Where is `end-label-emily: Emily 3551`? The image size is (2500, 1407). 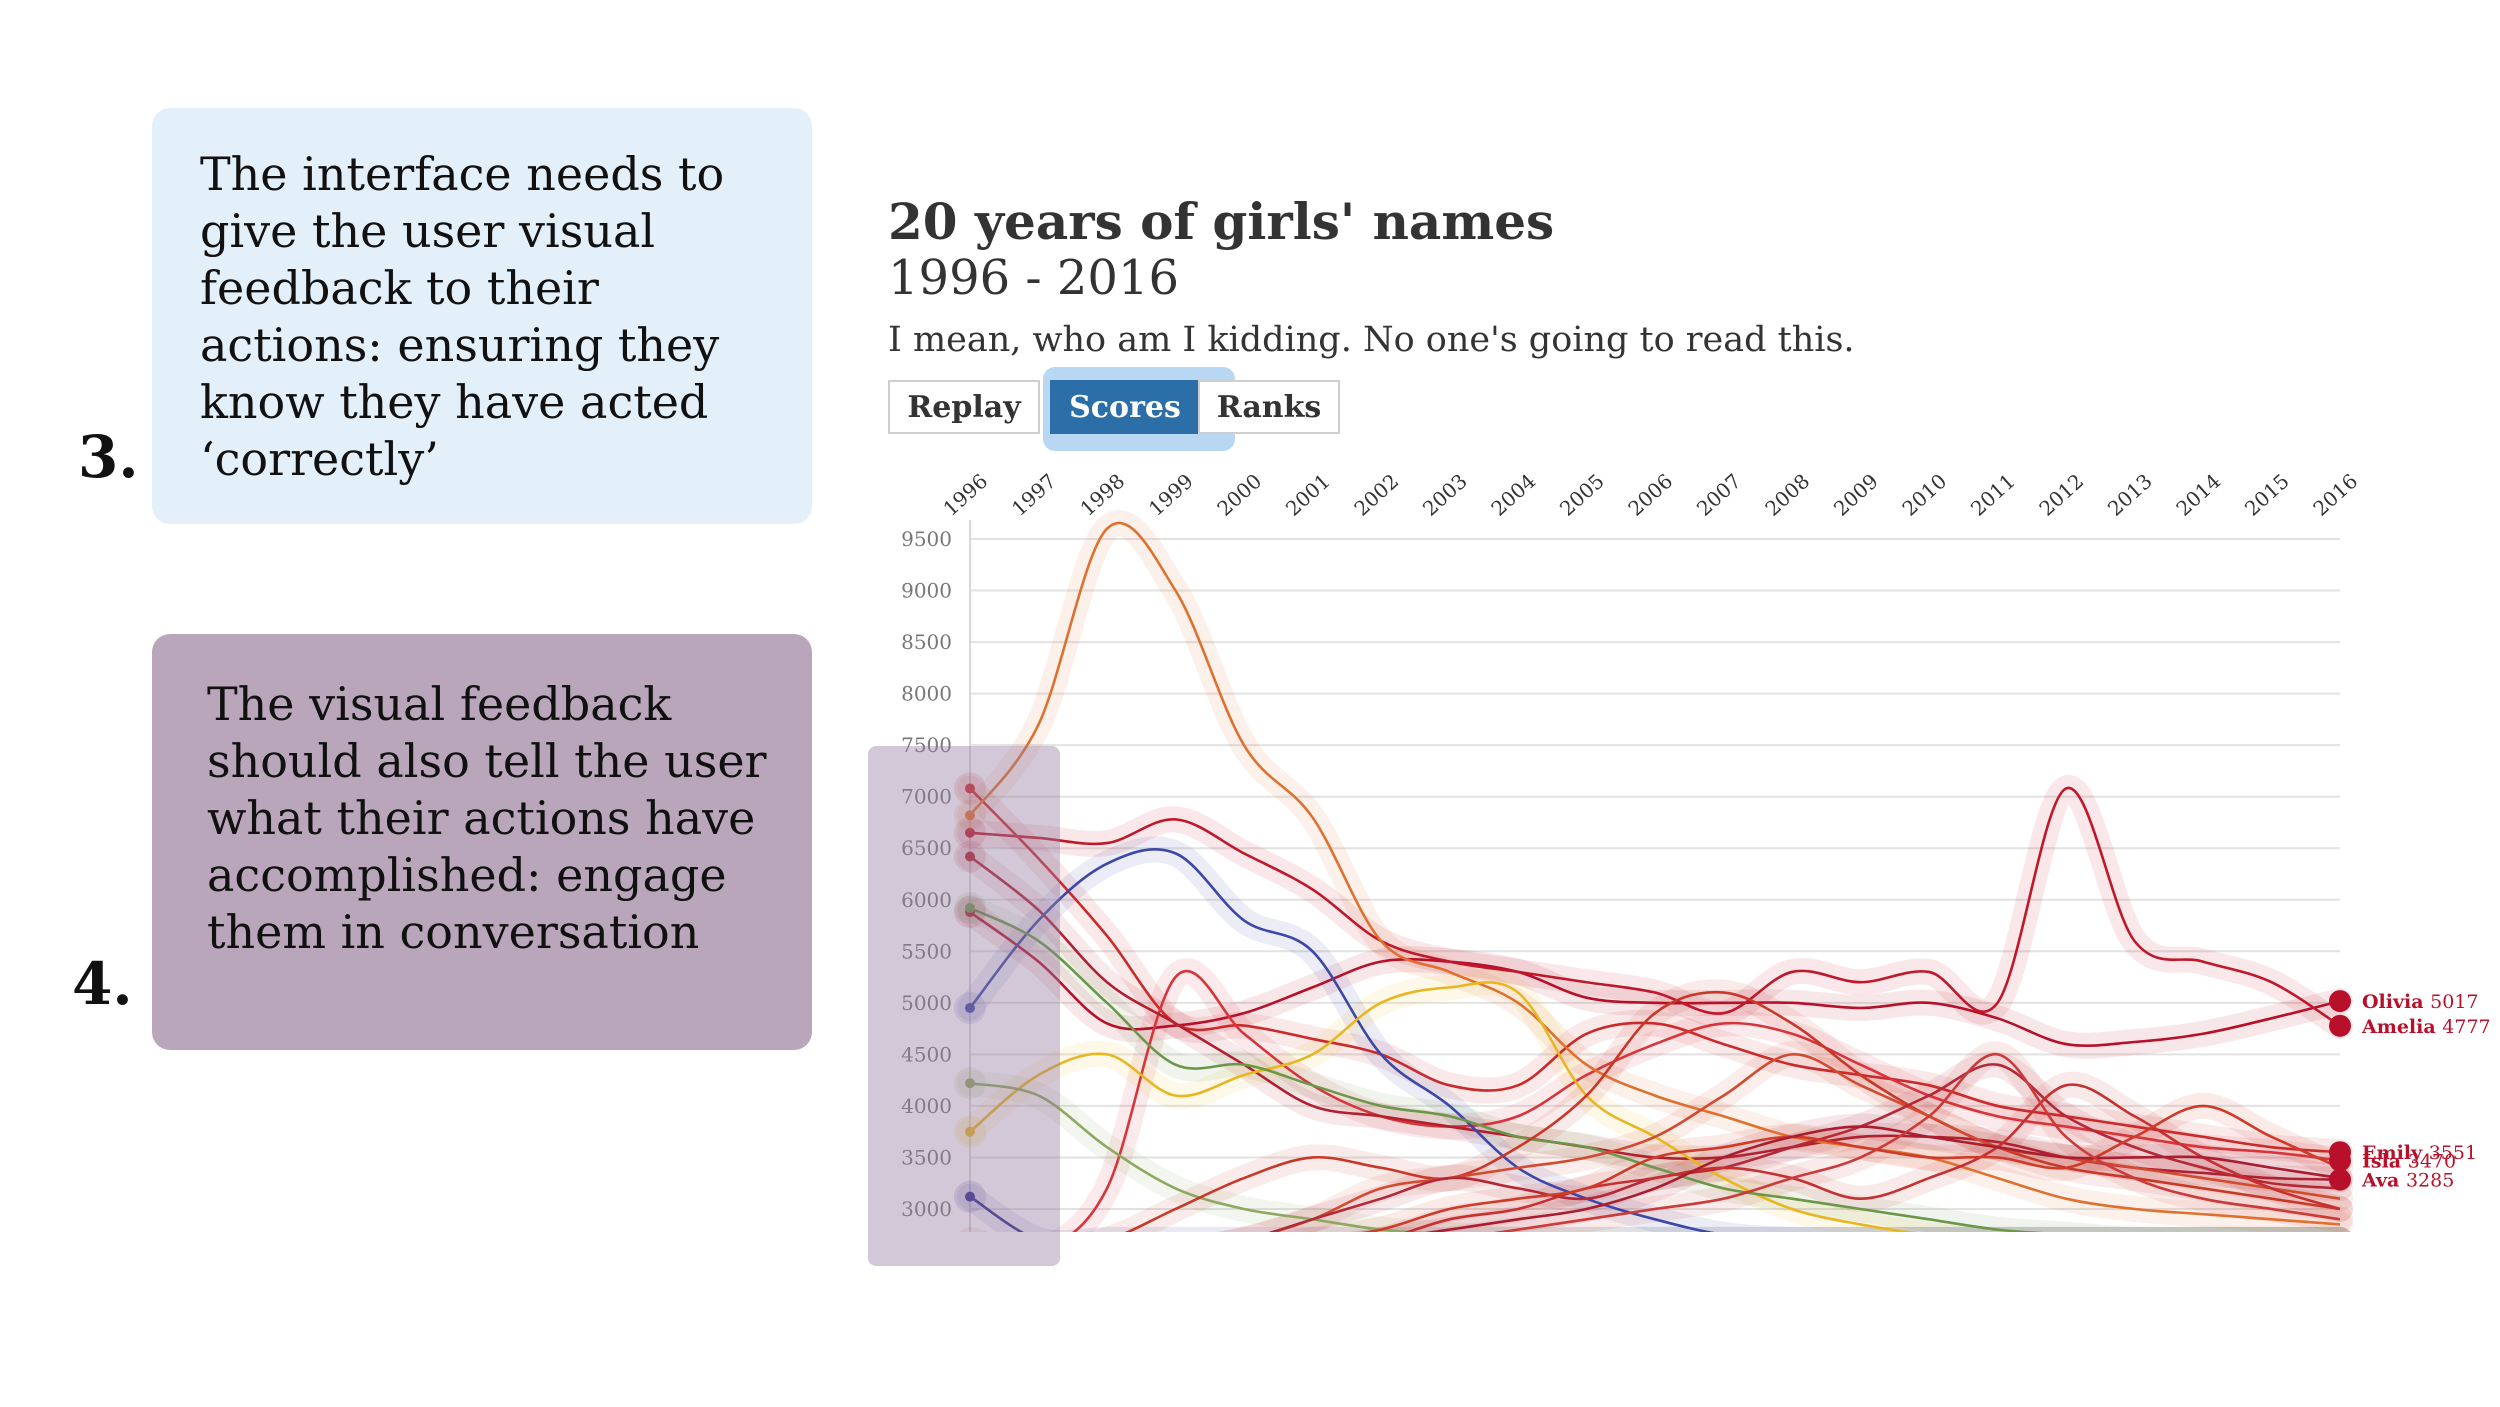
end-label-emily: Emily 3551 is located at coordinates (2419, 1153).